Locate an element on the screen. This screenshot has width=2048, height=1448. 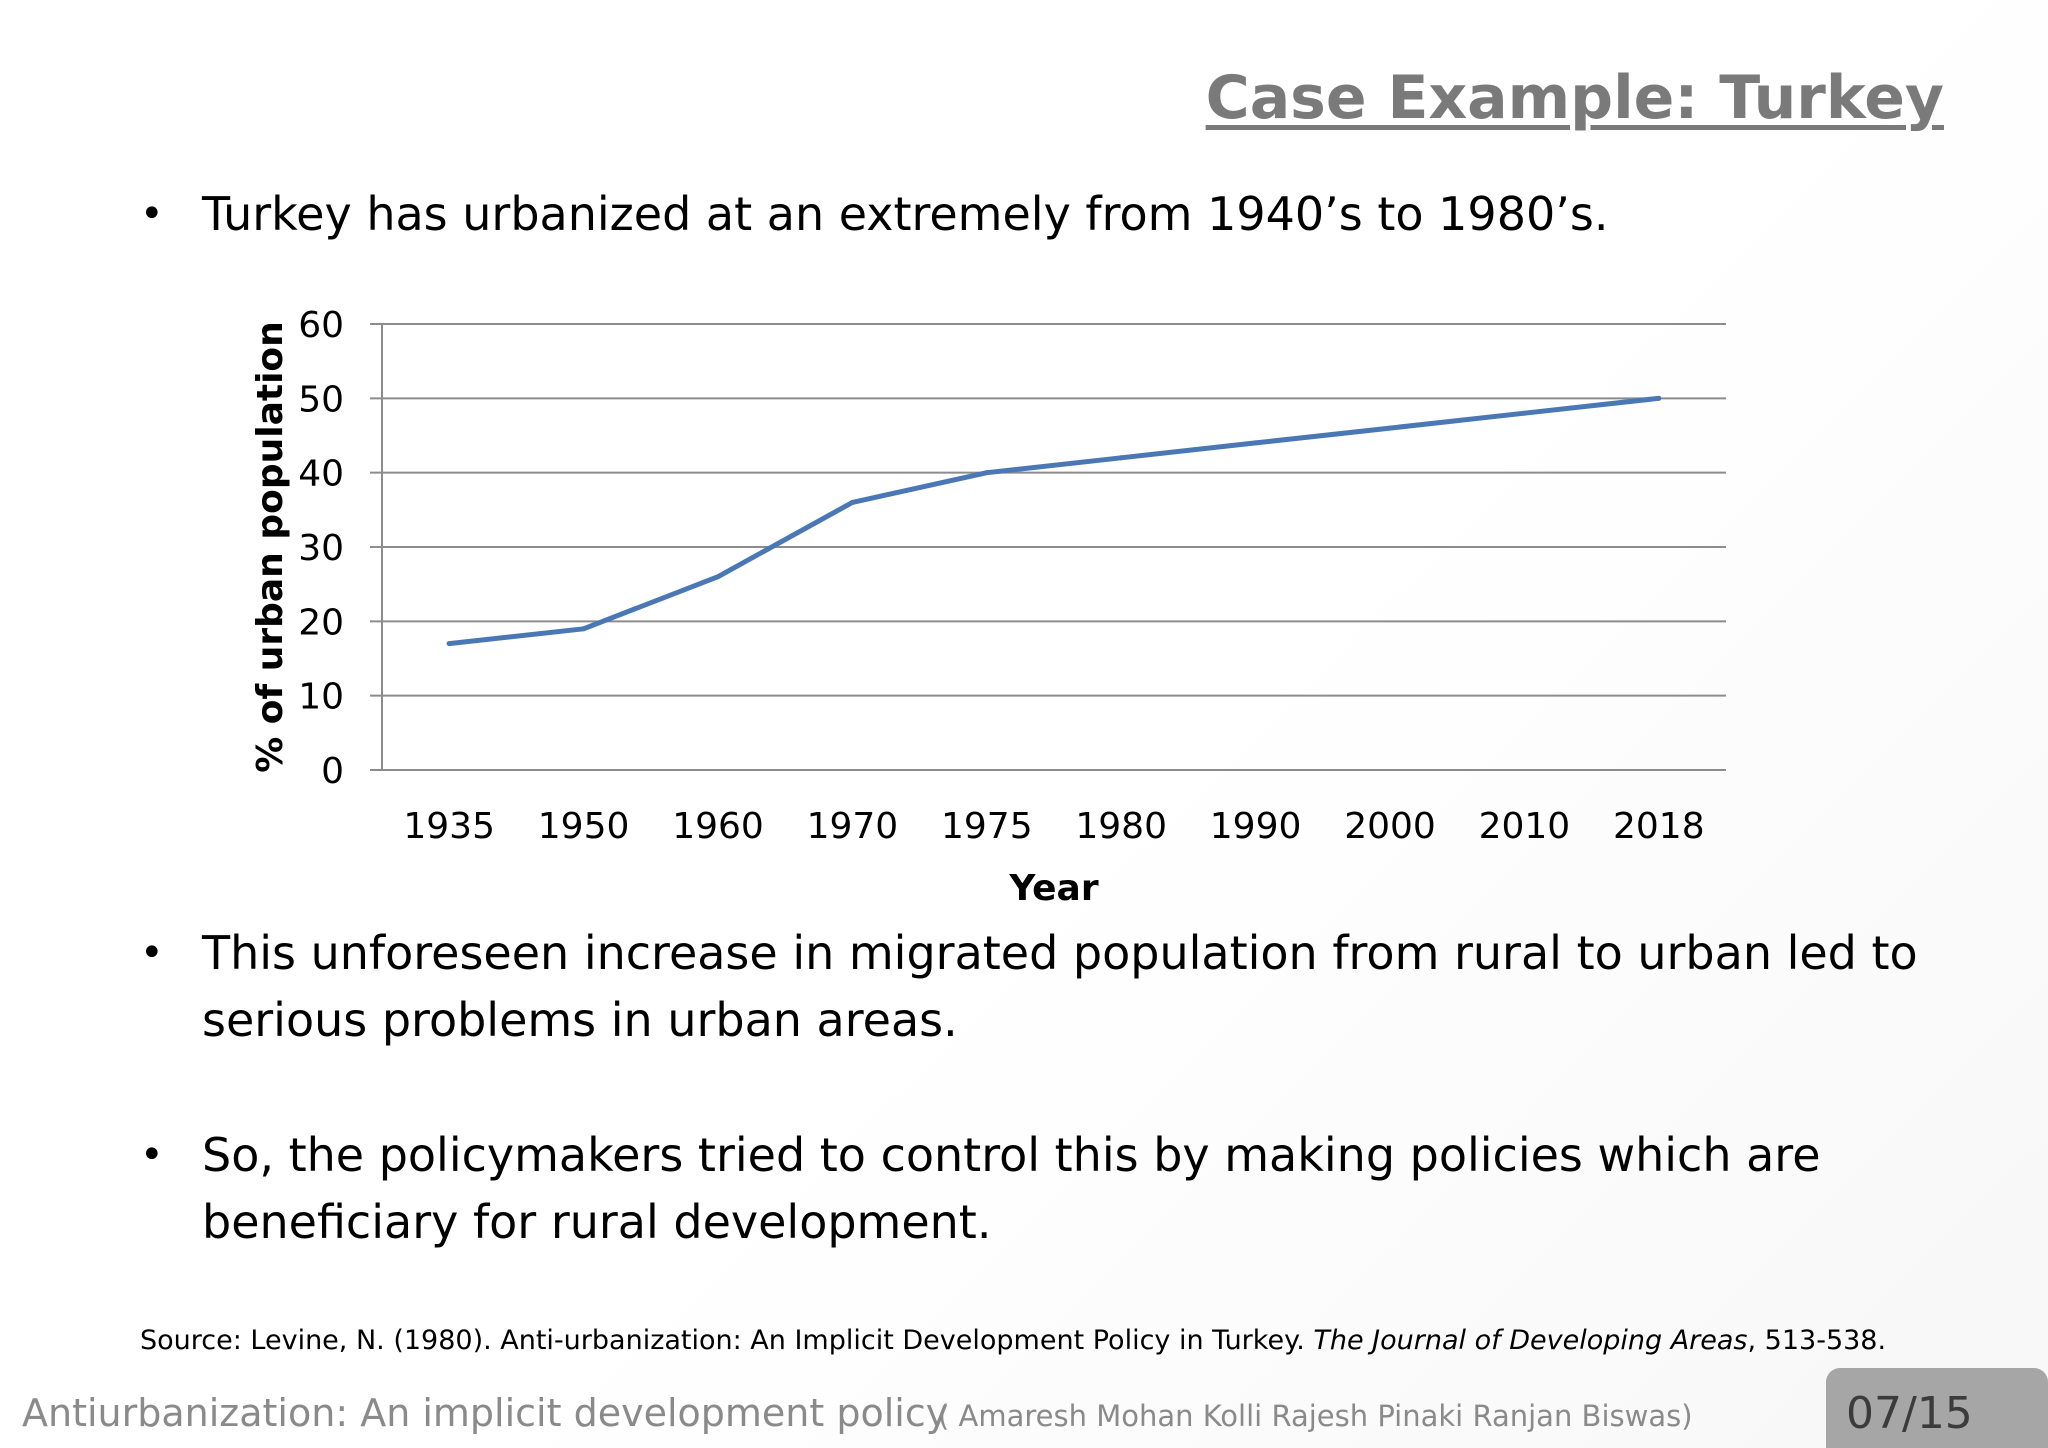
x-axis-title: Year is located at coordinates (1053, 888).